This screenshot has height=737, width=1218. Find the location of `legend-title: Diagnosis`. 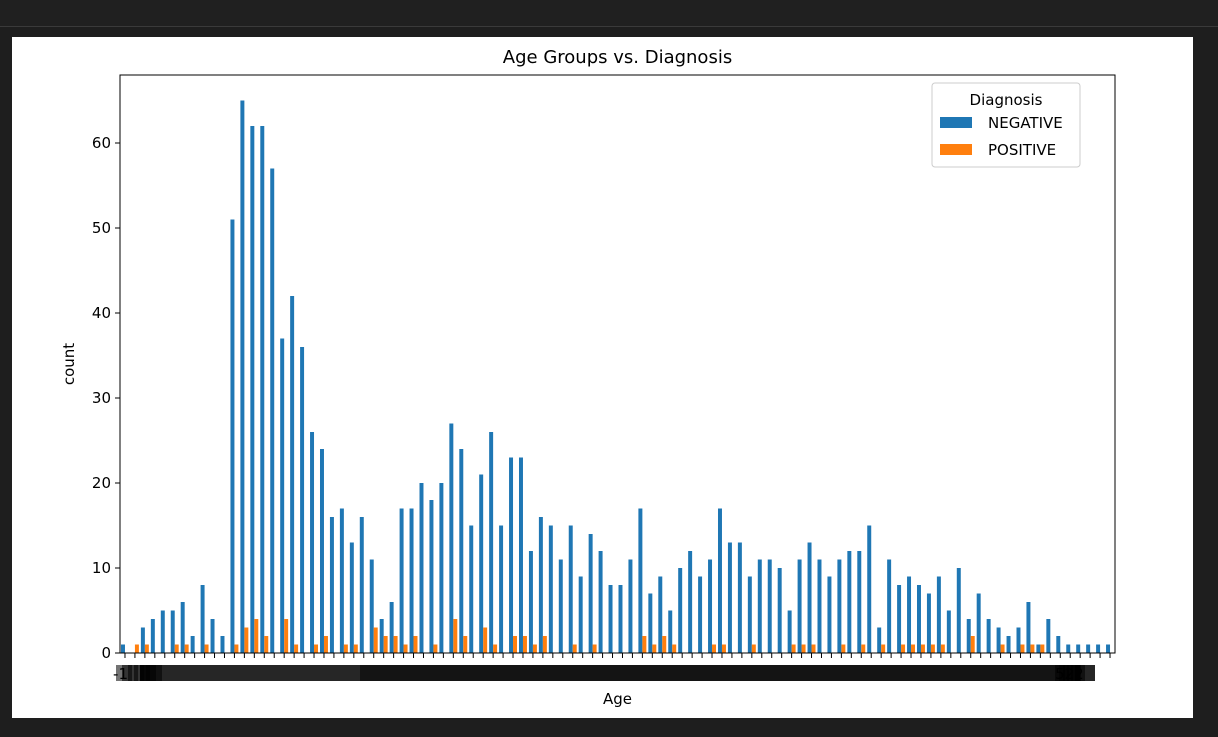

legend-title: Diagnosis is located at coordinates (1006, 100).